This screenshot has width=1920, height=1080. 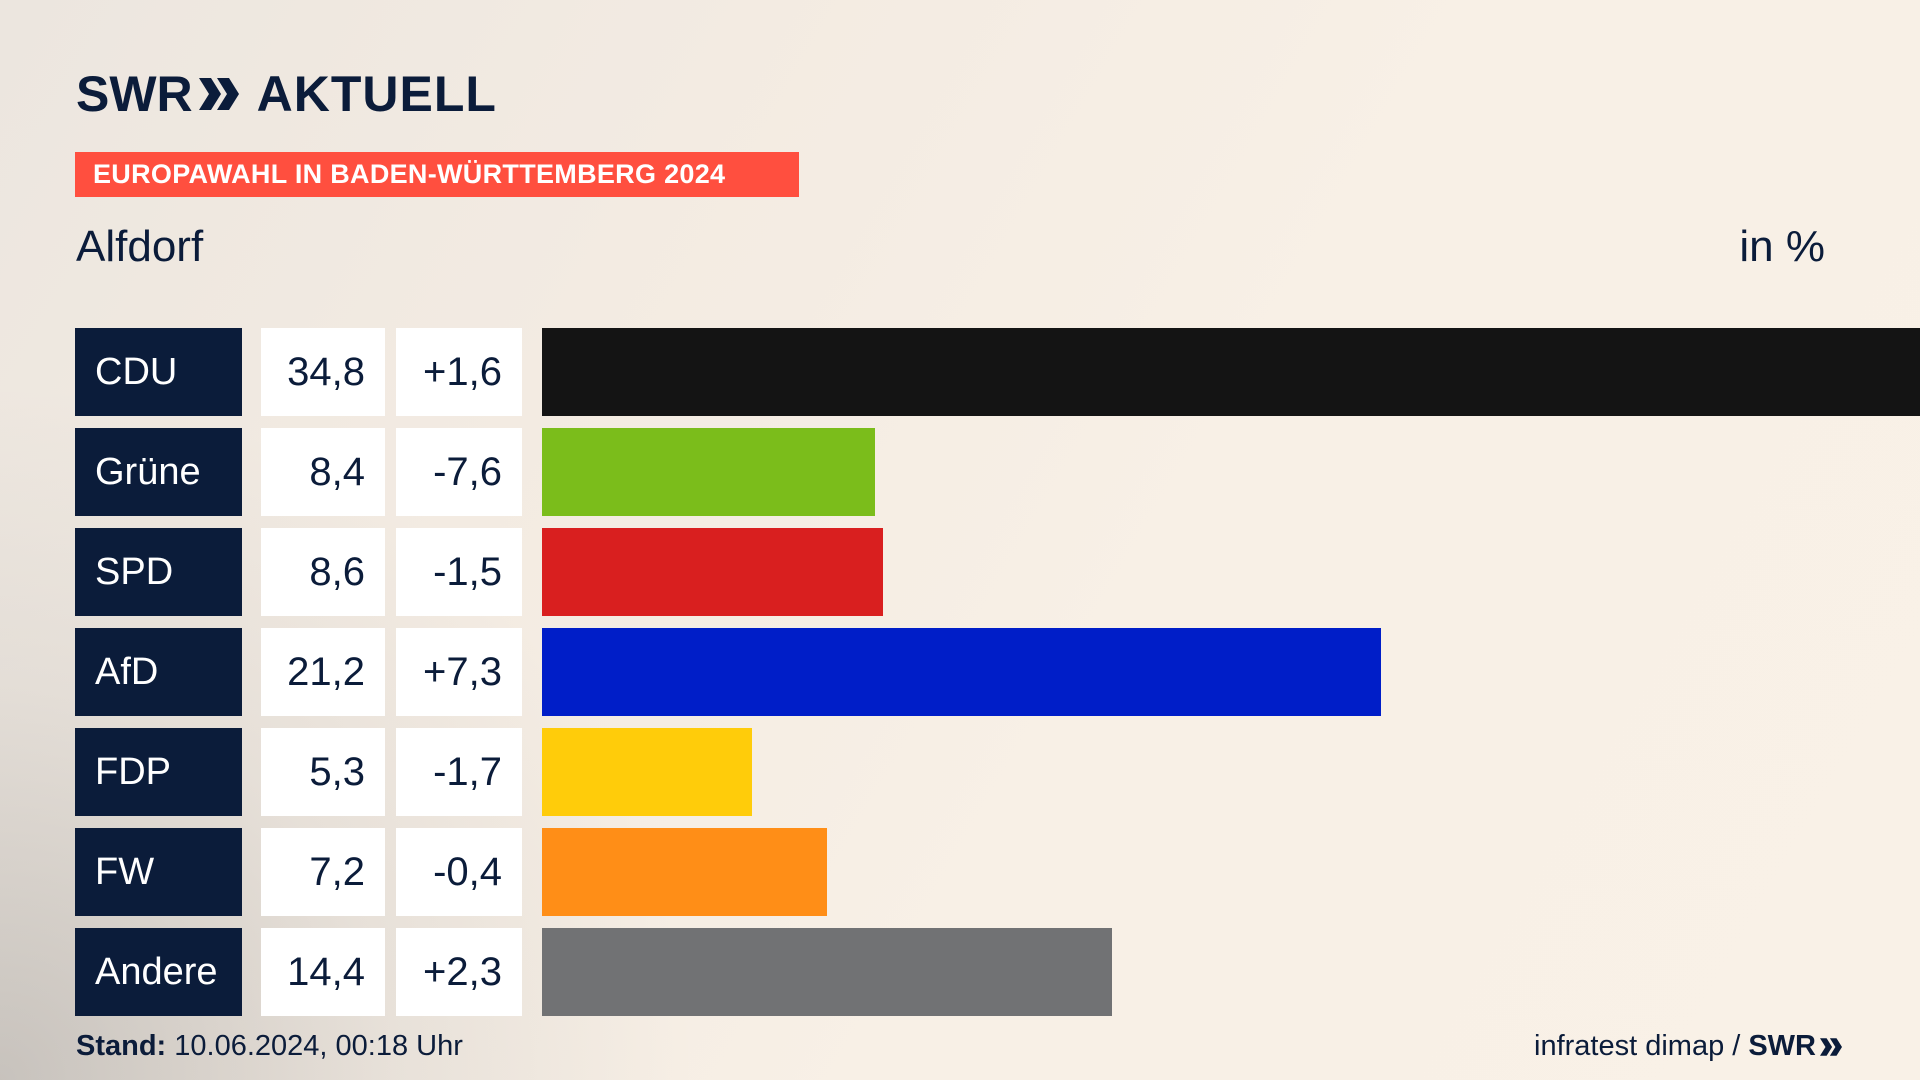 I want to click on party-label: FDP, so click(x=158, y=772).